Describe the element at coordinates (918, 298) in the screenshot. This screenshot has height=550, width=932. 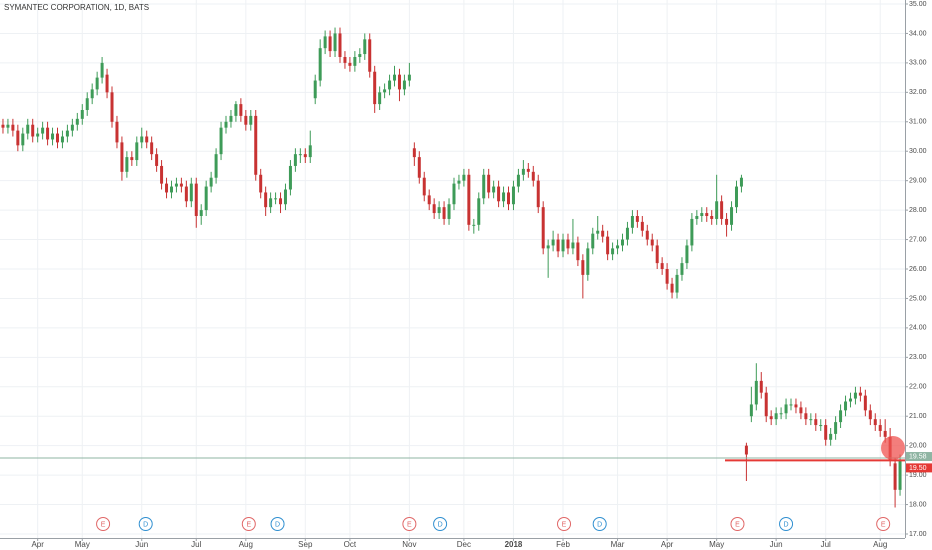
I see `y-tick-label: 25.00` at that location.